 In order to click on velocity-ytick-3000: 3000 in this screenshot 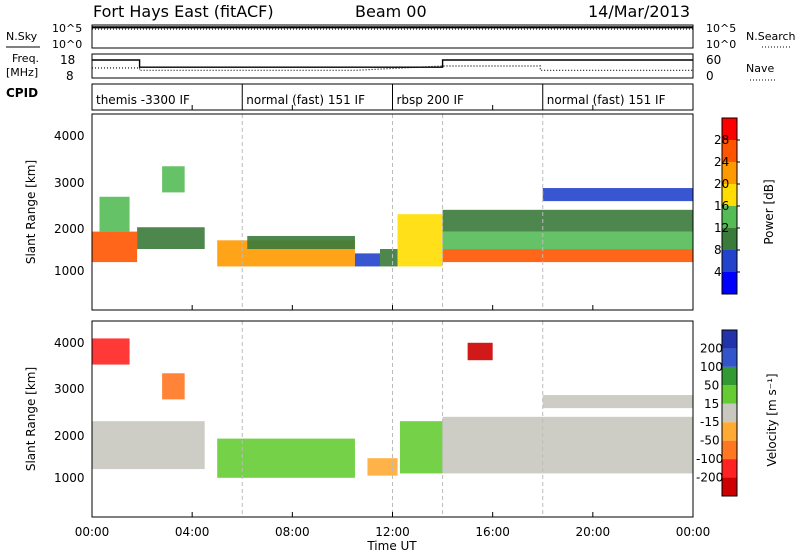, I will do `click(69, 389)`.